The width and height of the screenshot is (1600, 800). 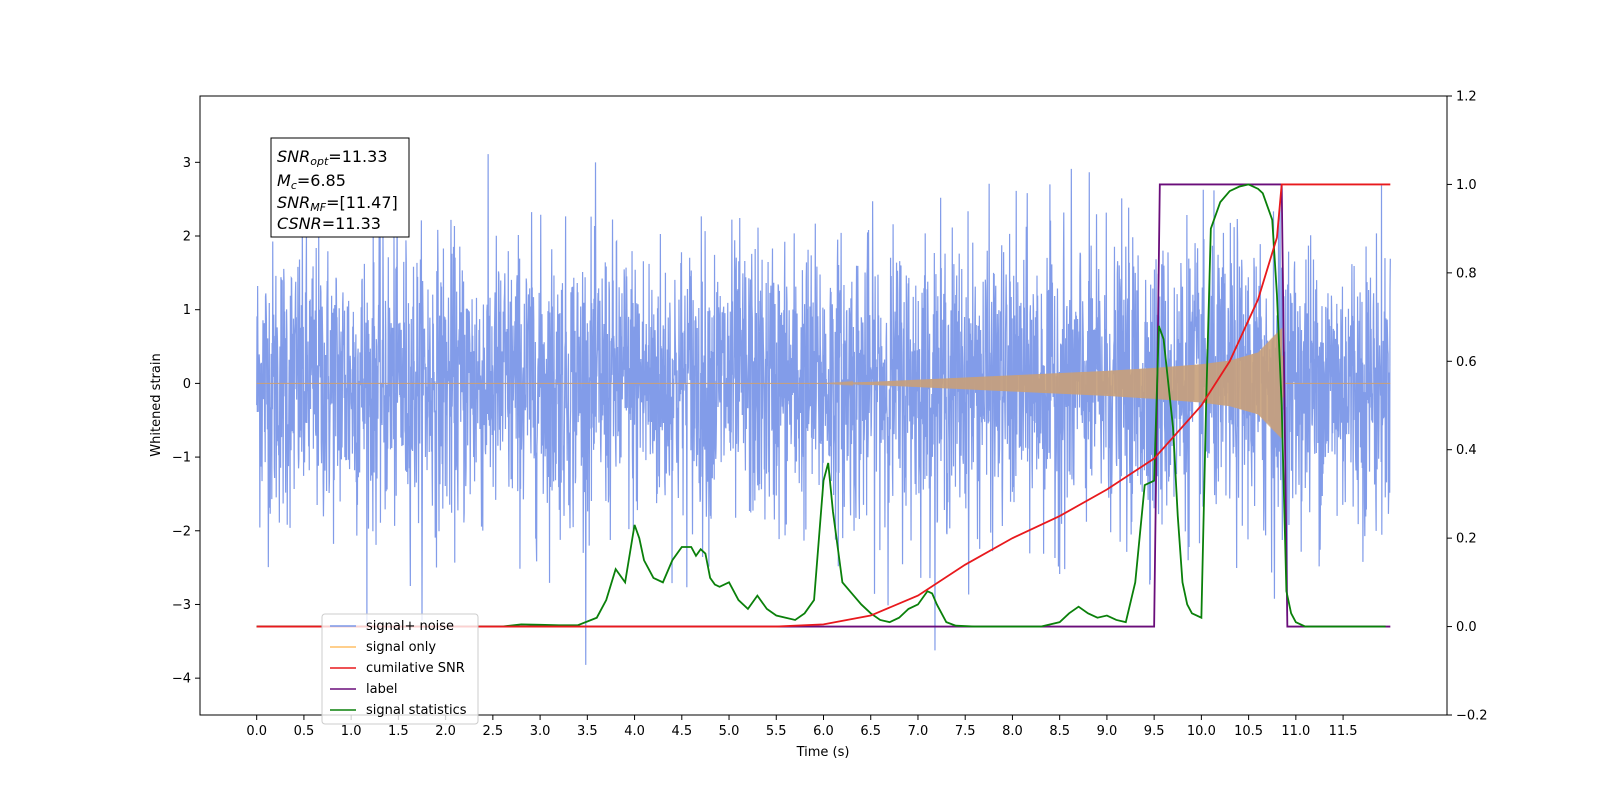 What do you see at coordinates (181, 531) in the screenshot?
I see `y-left-tick-label: −2` at bounding box center [181, 531].